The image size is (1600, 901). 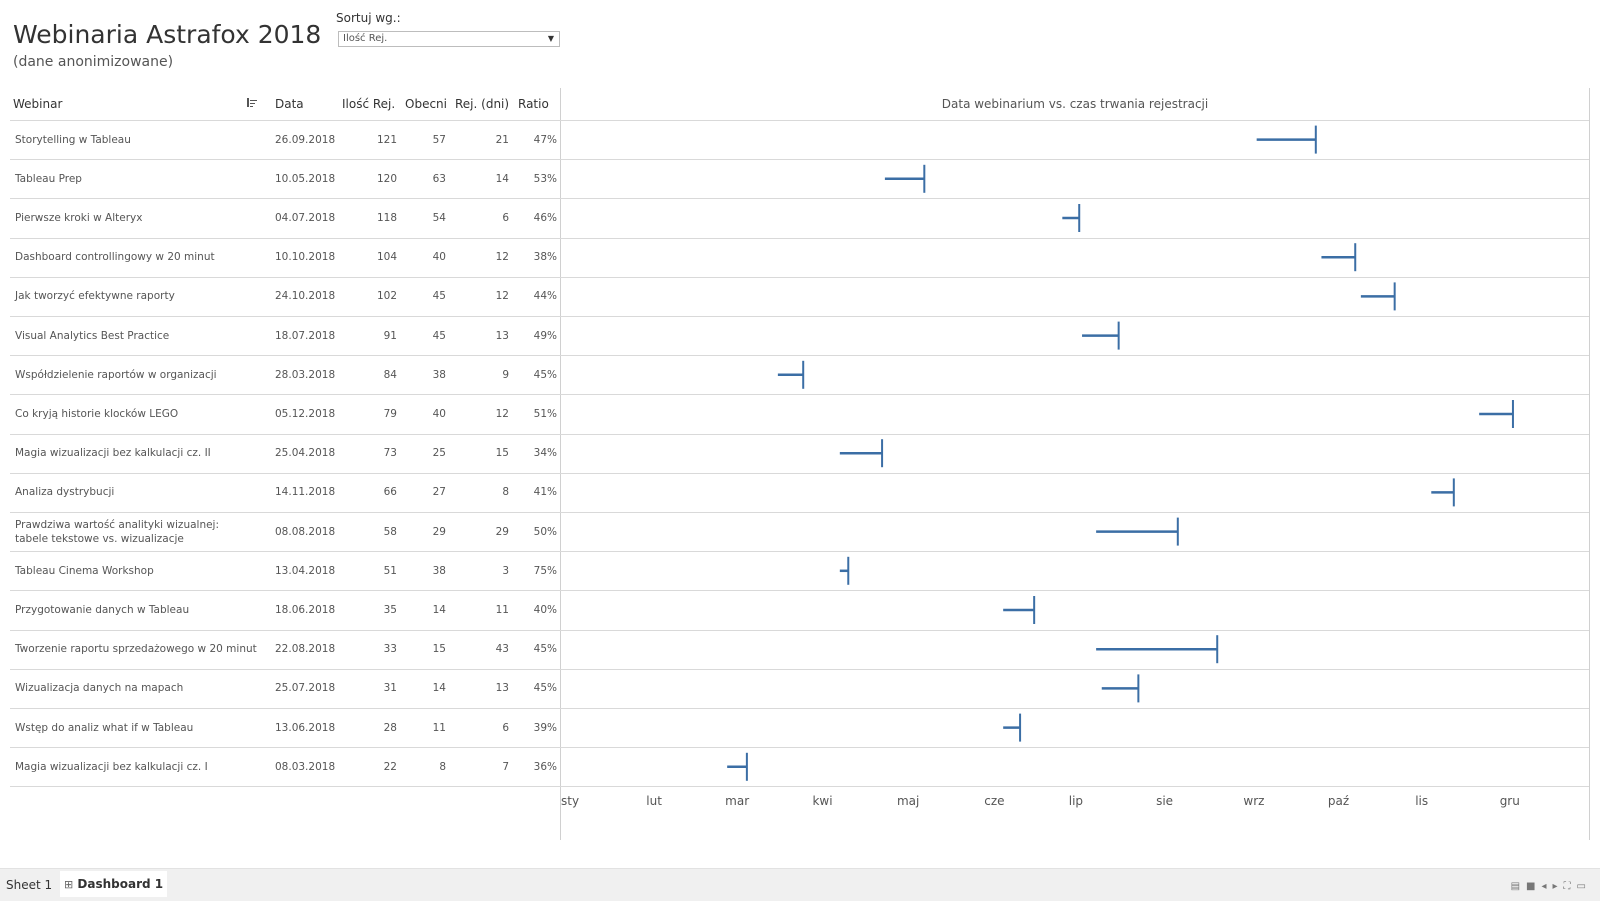 I want to click on chart-right-border, so click(x=1589, y=464).